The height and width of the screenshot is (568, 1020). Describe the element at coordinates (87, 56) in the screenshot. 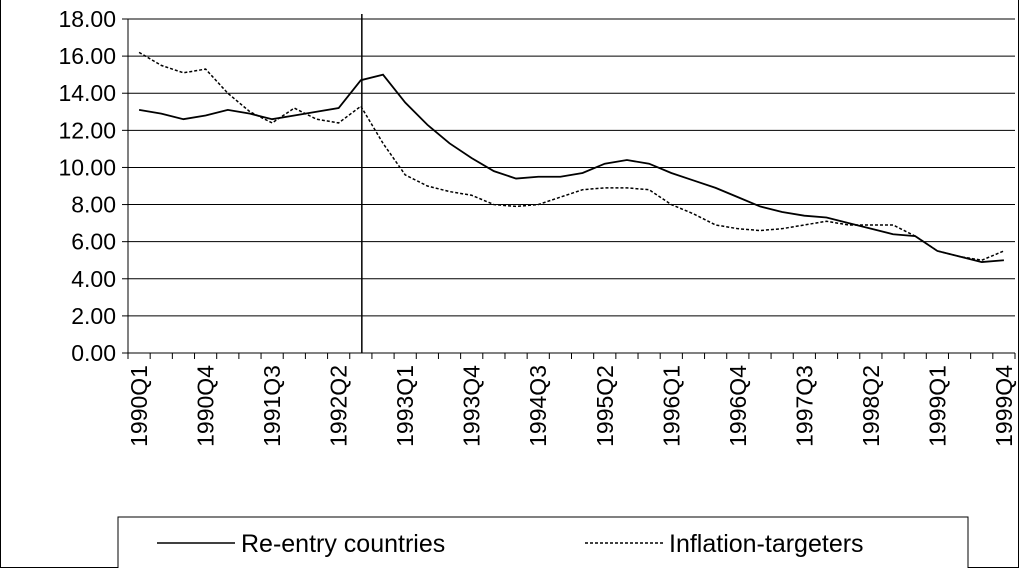

I see `y-tick-label: 16.00` at that location.